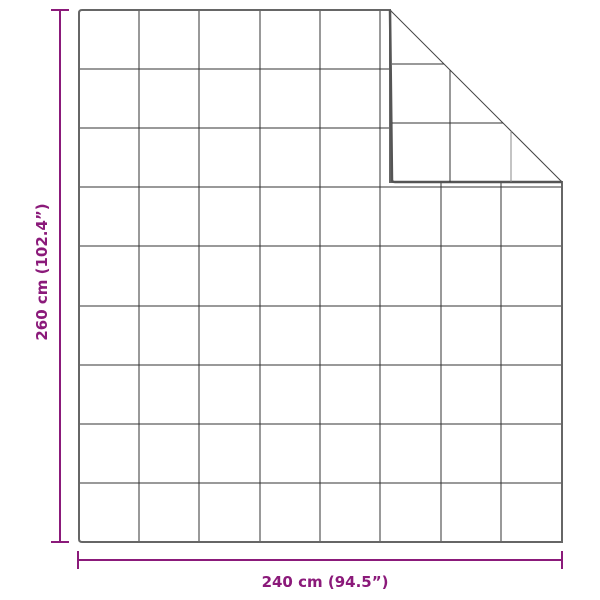  What do you see at coordinates (42, 271) in the screenshot?
I see `height-label: 260 cm (102.4”)` at bounding box center [42, 271].